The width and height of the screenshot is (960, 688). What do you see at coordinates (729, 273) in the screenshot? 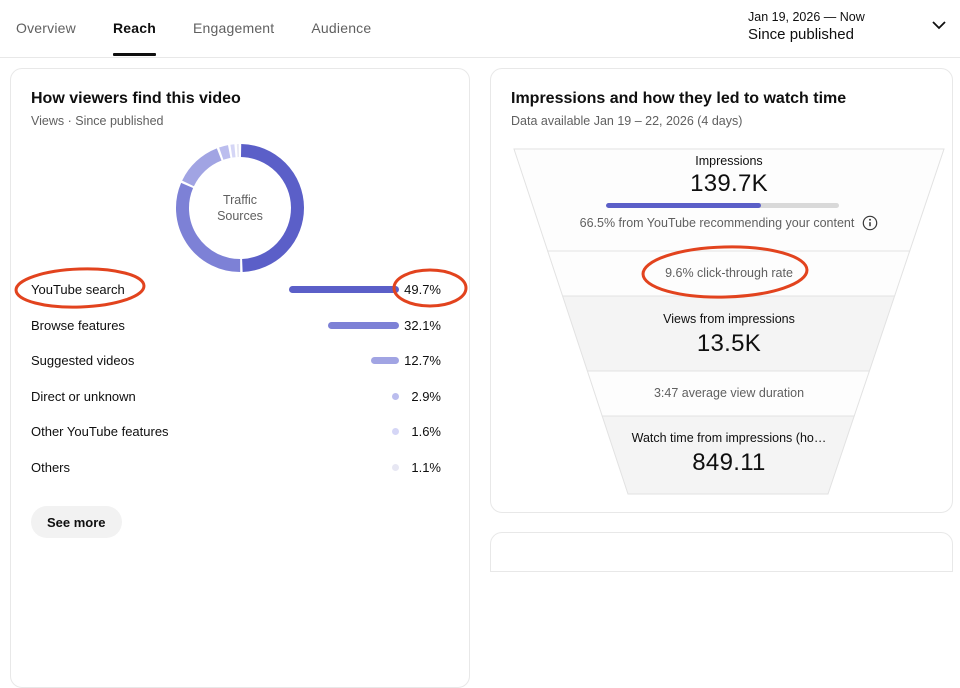
I see `click-through-rate-text: 9.6% click-through rate` at bounding box center [729, 273].